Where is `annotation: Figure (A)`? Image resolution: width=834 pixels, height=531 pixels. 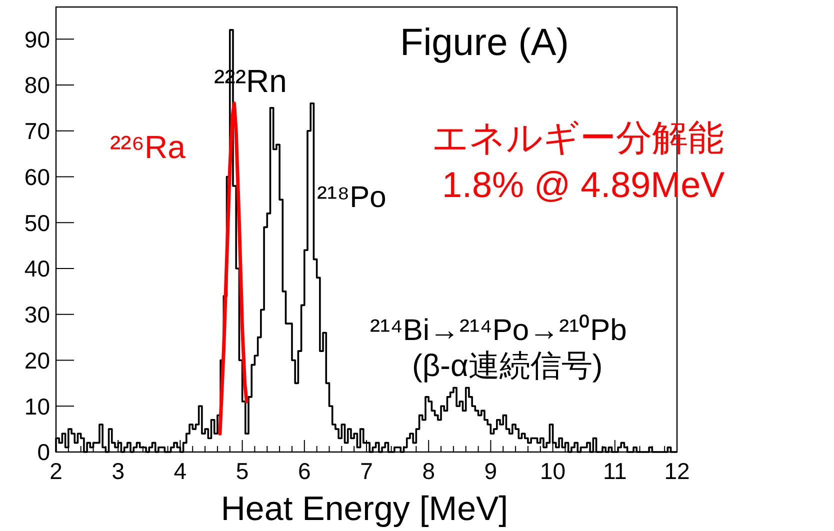
annotation: Figure (A) is located at coordinates (484, 43).